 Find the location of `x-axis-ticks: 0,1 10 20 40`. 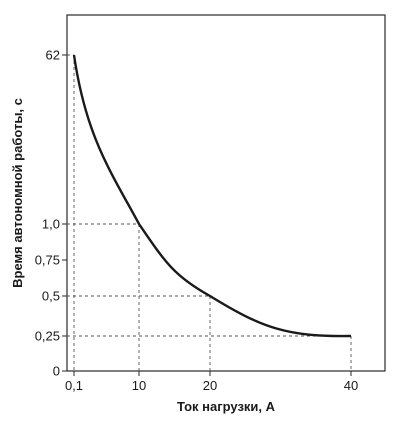

x-axis-ticks: 0,1 10 20 40 is located at coordinates (211, 382).